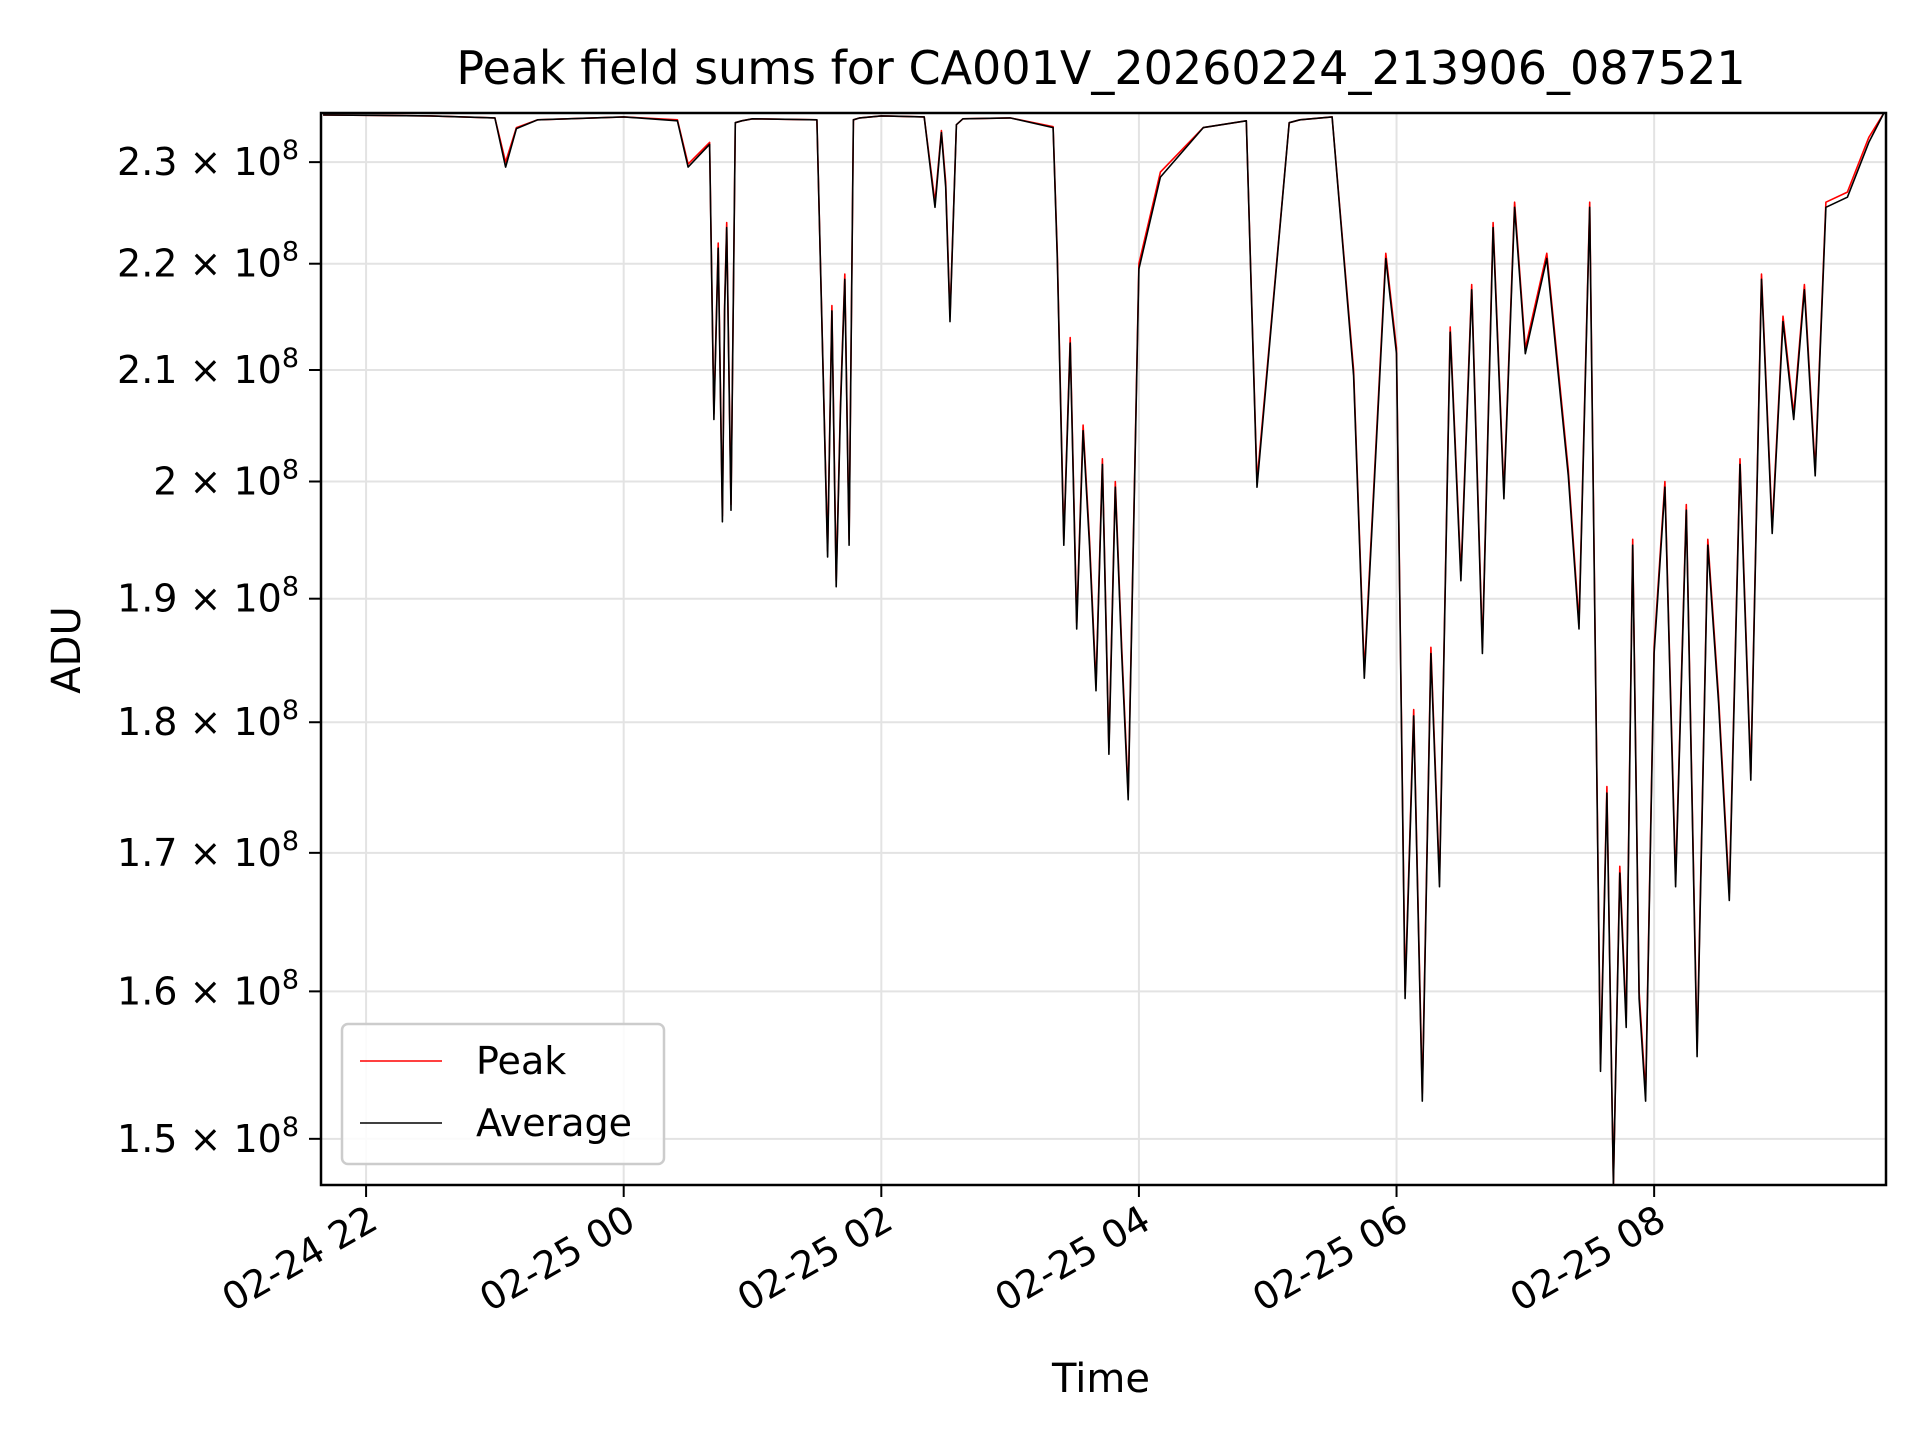  What do you see at coordinates (554, 1123) in the screenshot?
I see `legend-label-average: Average` at bounding box center [554, 1123].